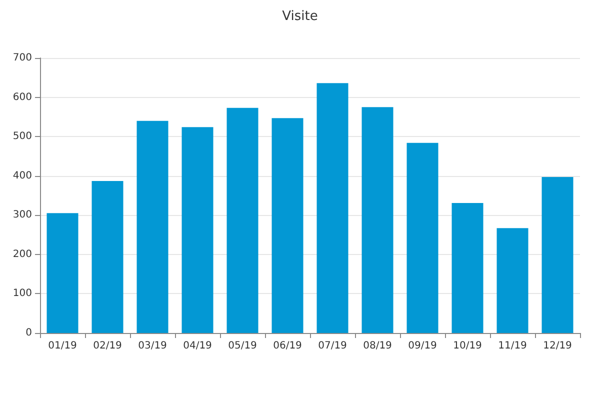 The image size is (600, 400). I want to click on x-tick-label: 12/19, so click(557, 346).